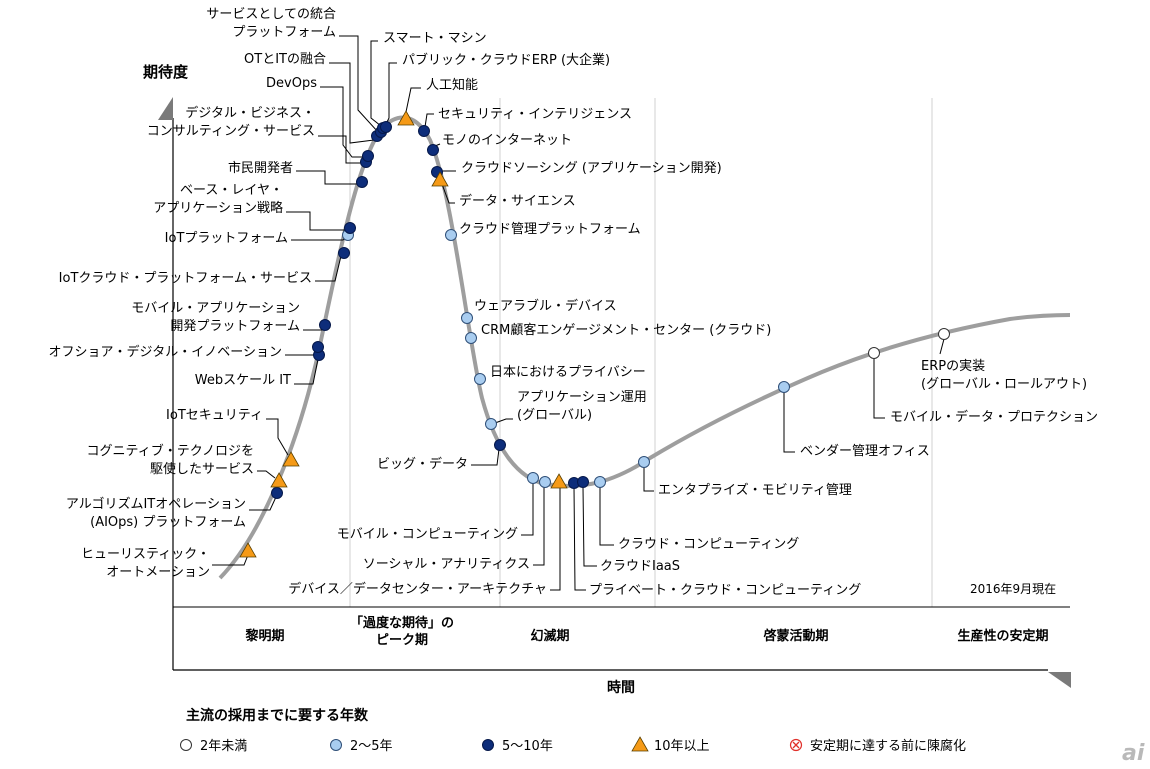  Describe the element at coordinates (231, 122) in the screenshot. I see `point-12-label: デジタル・ビジネス・コンサルティング・サービス` at that location.